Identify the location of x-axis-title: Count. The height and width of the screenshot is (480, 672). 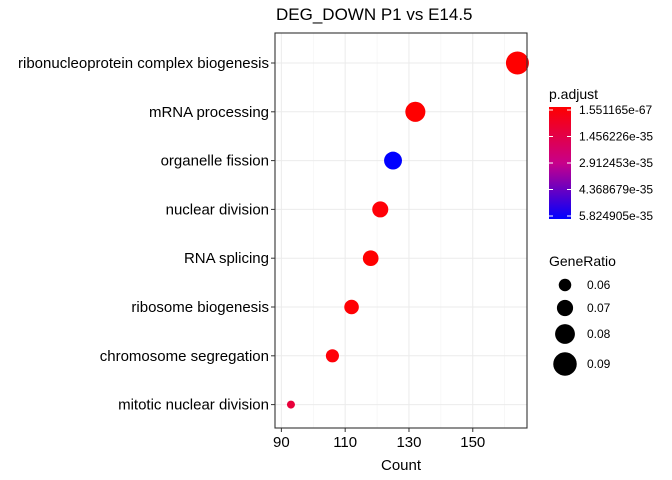
(401, 465).